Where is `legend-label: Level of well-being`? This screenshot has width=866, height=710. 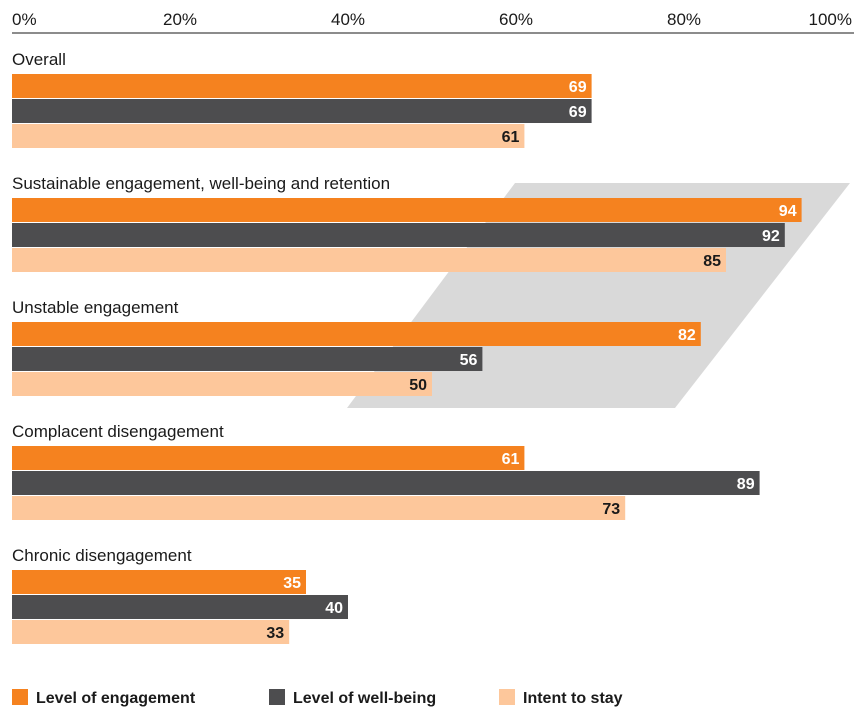 legend-label: Level of well-being is located at coordinates (364, 698).